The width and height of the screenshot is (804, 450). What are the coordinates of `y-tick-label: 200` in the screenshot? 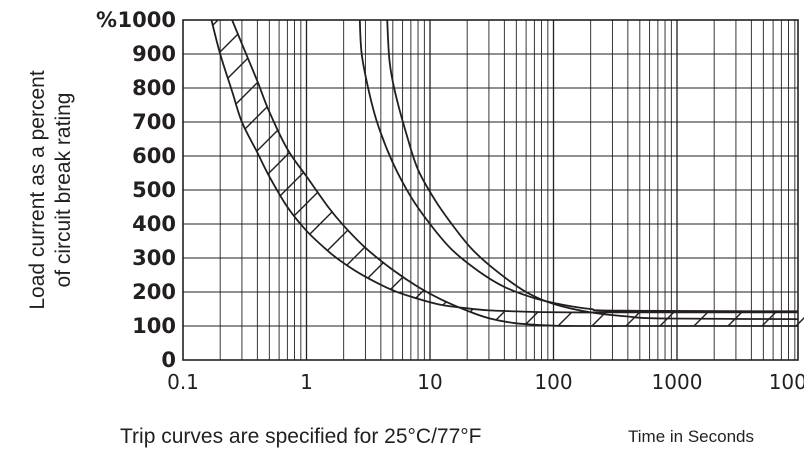 It's located at (154, 292).